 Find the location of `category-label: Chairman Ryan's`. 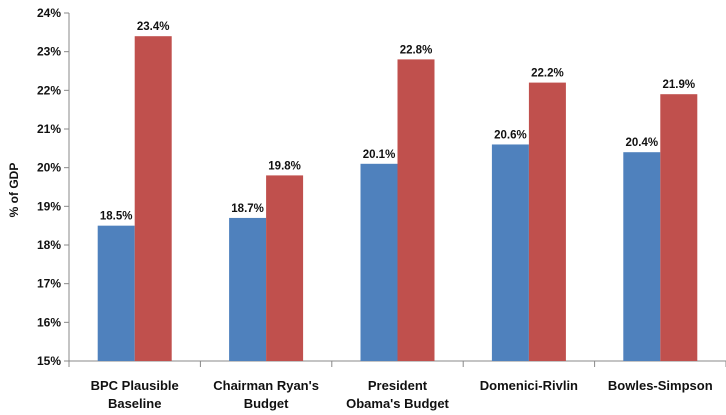

category-label: Chairman Ryan's is located at coordinates (266, 385).